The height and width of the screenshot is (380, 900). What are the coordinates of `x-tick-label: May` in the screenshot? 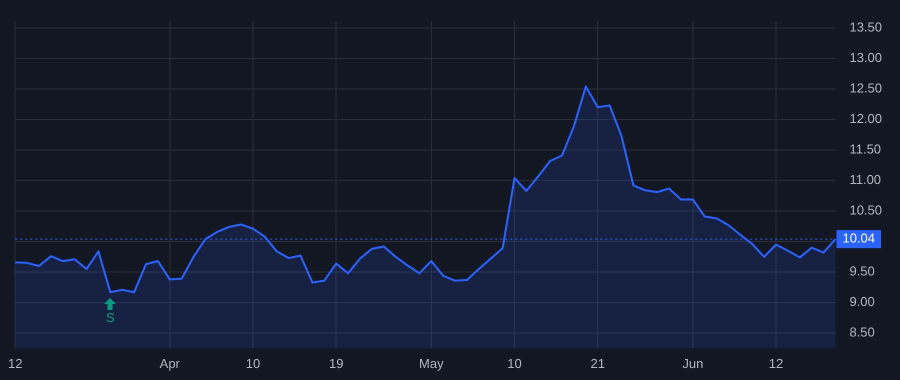 It's located at (431, 363).